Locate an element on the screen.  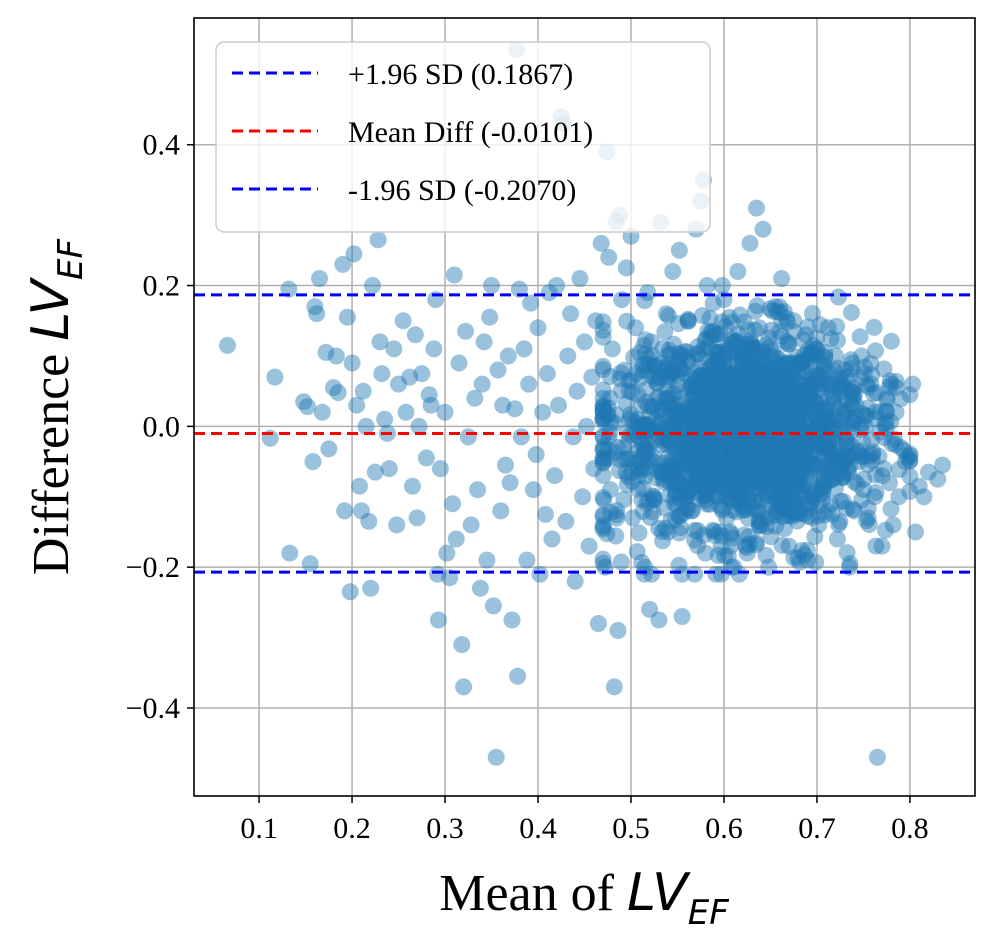
y-tick-label: −0.4 is located at coordinates (153, 708).